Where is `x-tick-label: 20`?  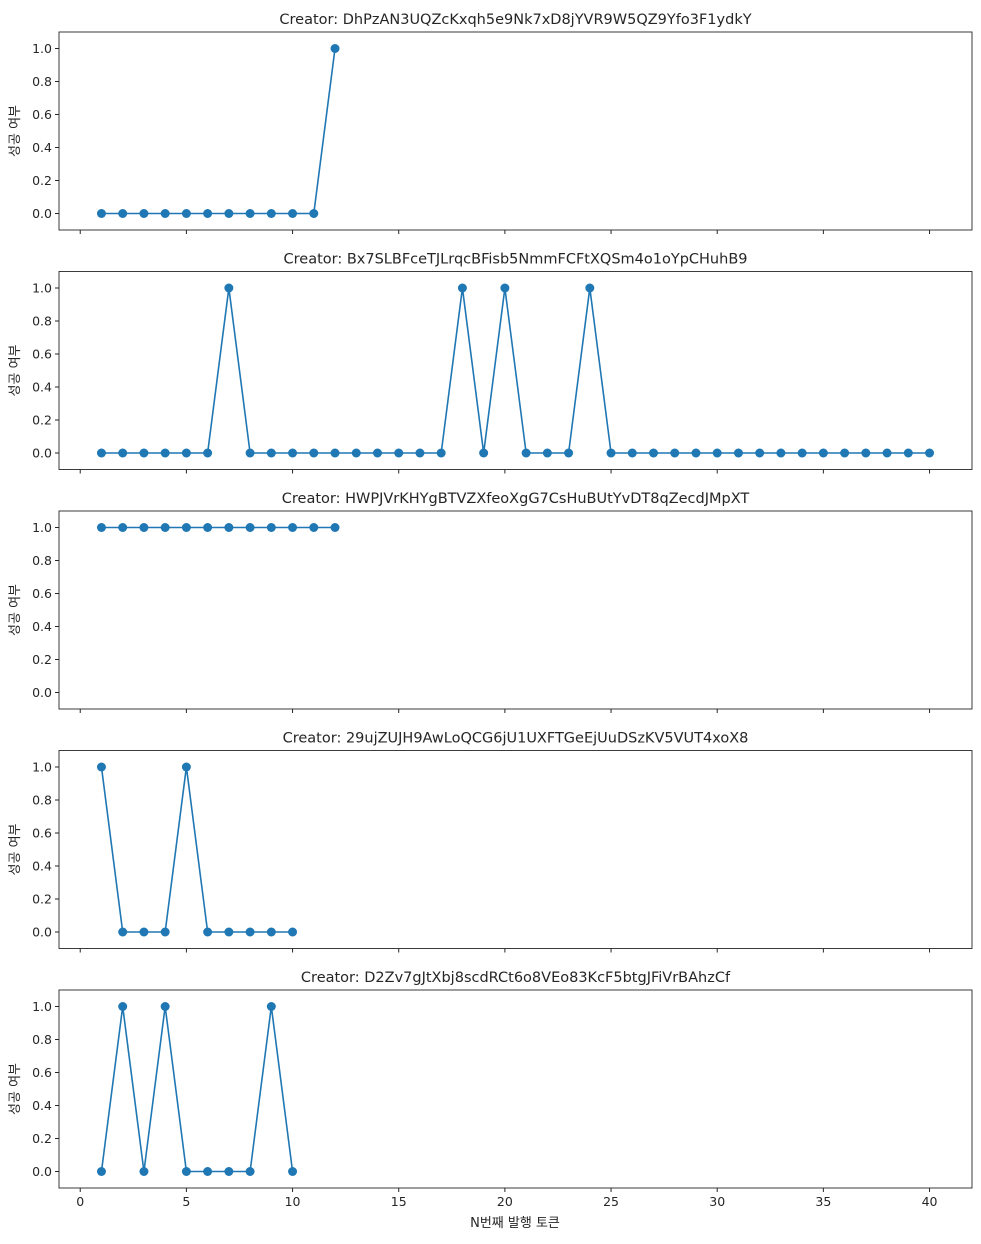 x-tick-label: 20 is located at coordinates (505, 1201).